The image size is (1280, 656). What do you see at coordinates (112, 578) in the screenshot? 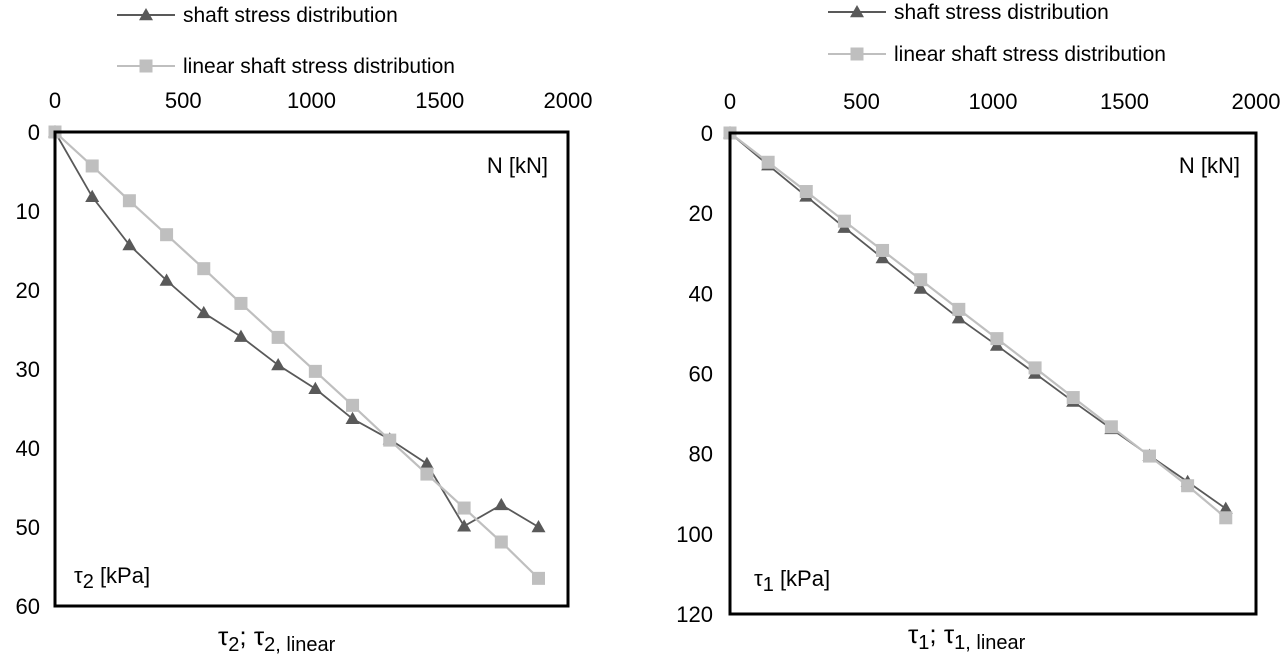
I see `stress-unit-label: τ2 [kPa]` at bounding box center [112, 578].